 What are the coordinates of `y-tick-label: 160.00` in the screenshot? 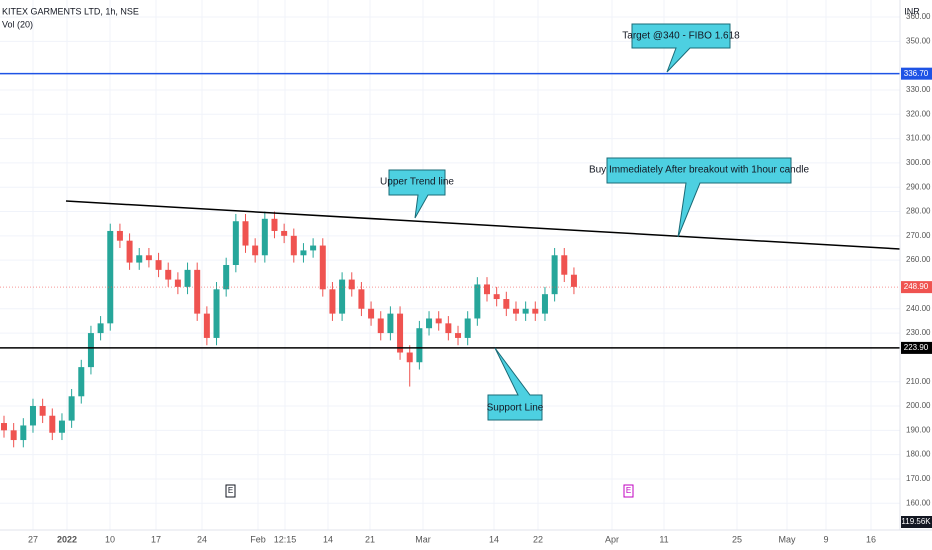 It's located at (918, 502).